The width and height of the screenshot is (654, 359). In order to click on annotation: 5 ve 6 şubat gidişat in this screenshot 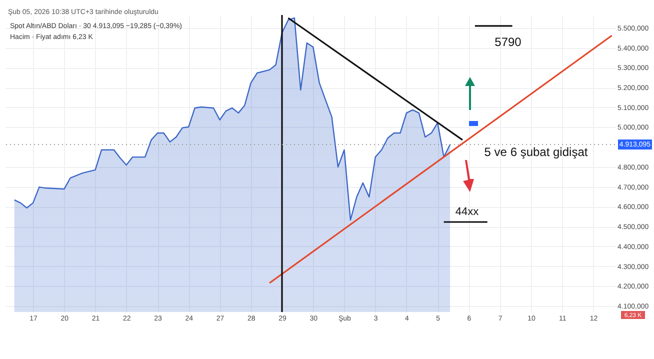, I will do `click(536, 152)`.